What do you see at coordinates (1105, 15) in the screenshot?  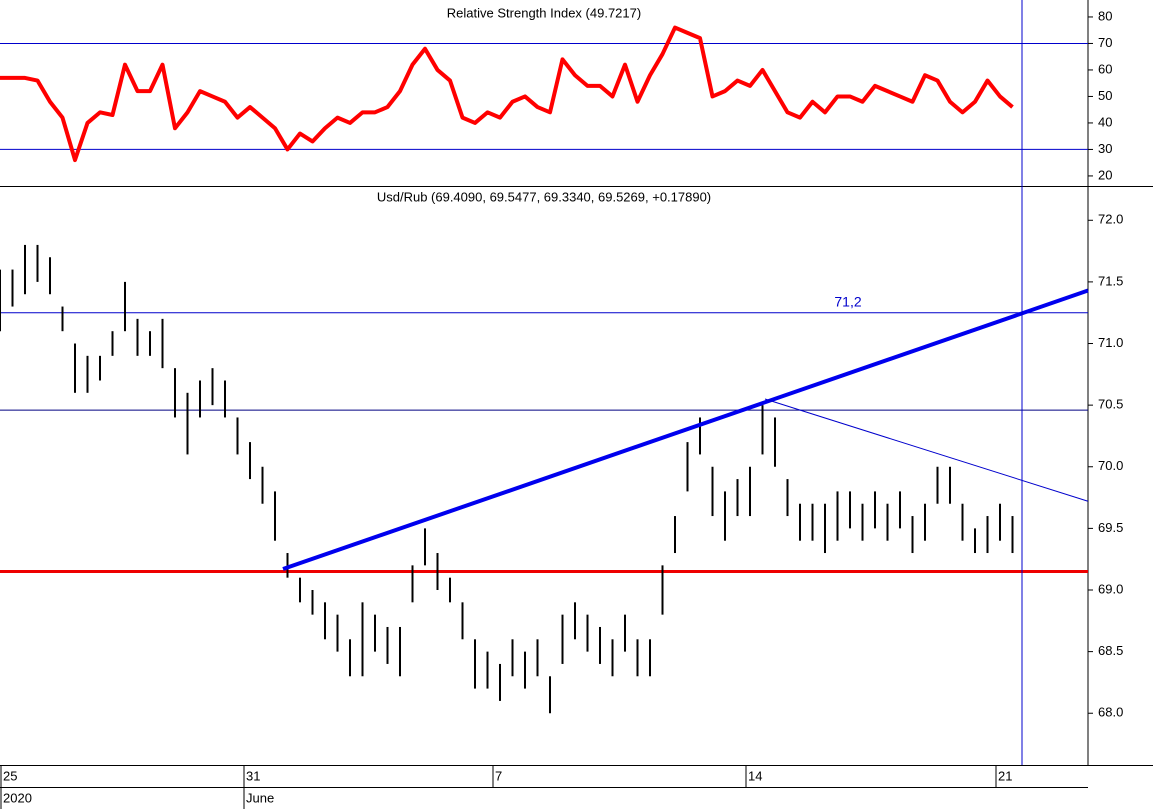 I see `y-tick-label: 80` at bounding box center [1105, 15].